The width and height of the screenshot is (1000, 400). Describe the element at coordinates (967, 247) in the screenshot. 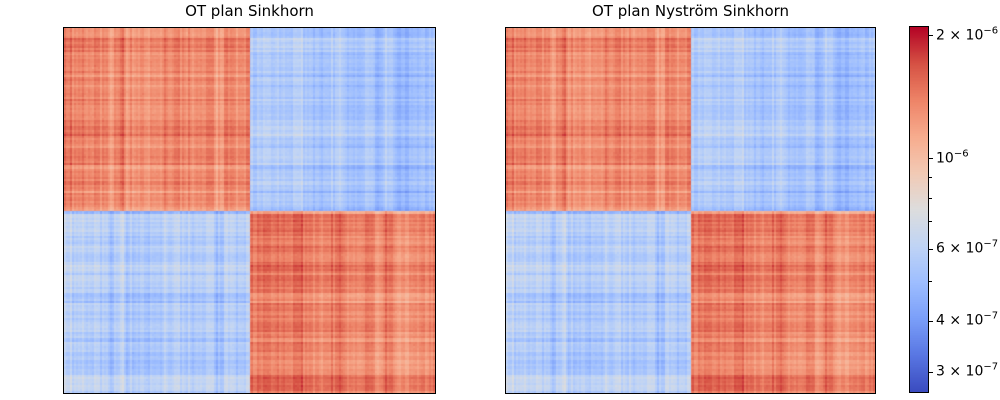

I see `colorbar-tick-label: 6 × 10⁻⁷` at that location.